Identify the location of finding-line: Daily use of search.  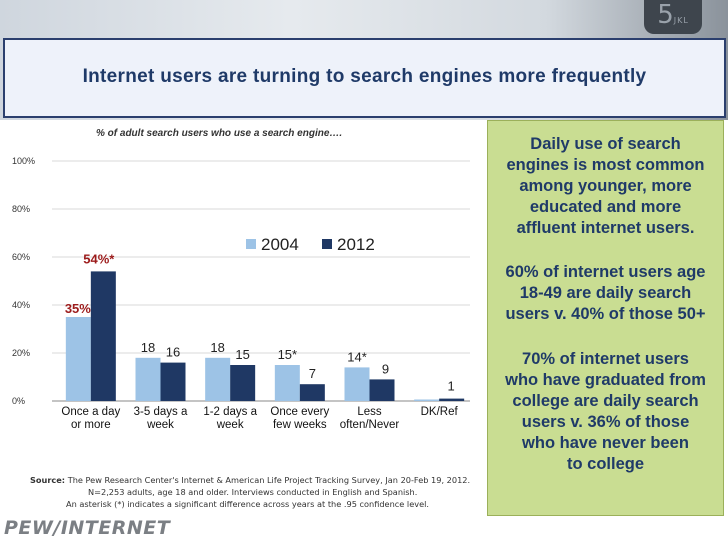
(605, 144).